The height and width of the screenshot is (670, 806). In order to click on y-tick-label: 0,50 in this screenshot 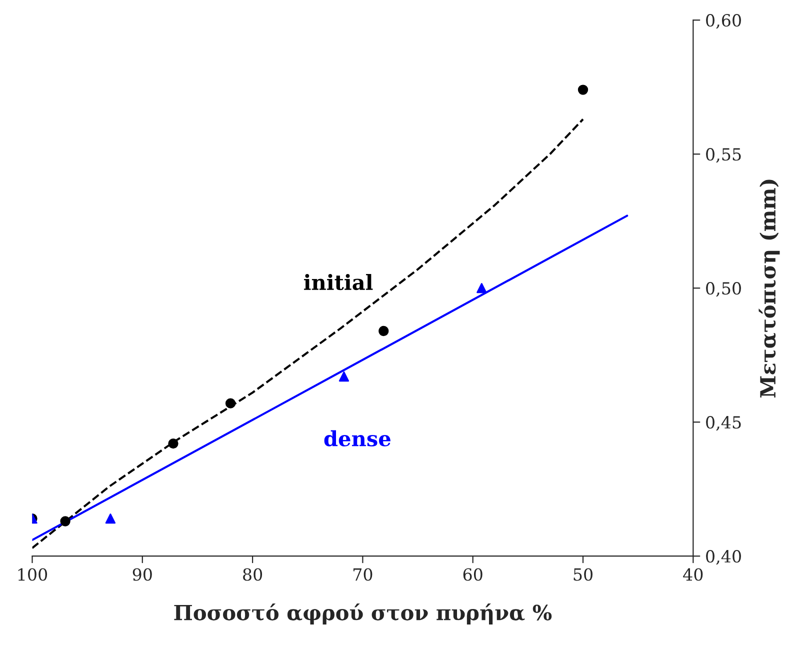, I will do `click(723, 289)`.